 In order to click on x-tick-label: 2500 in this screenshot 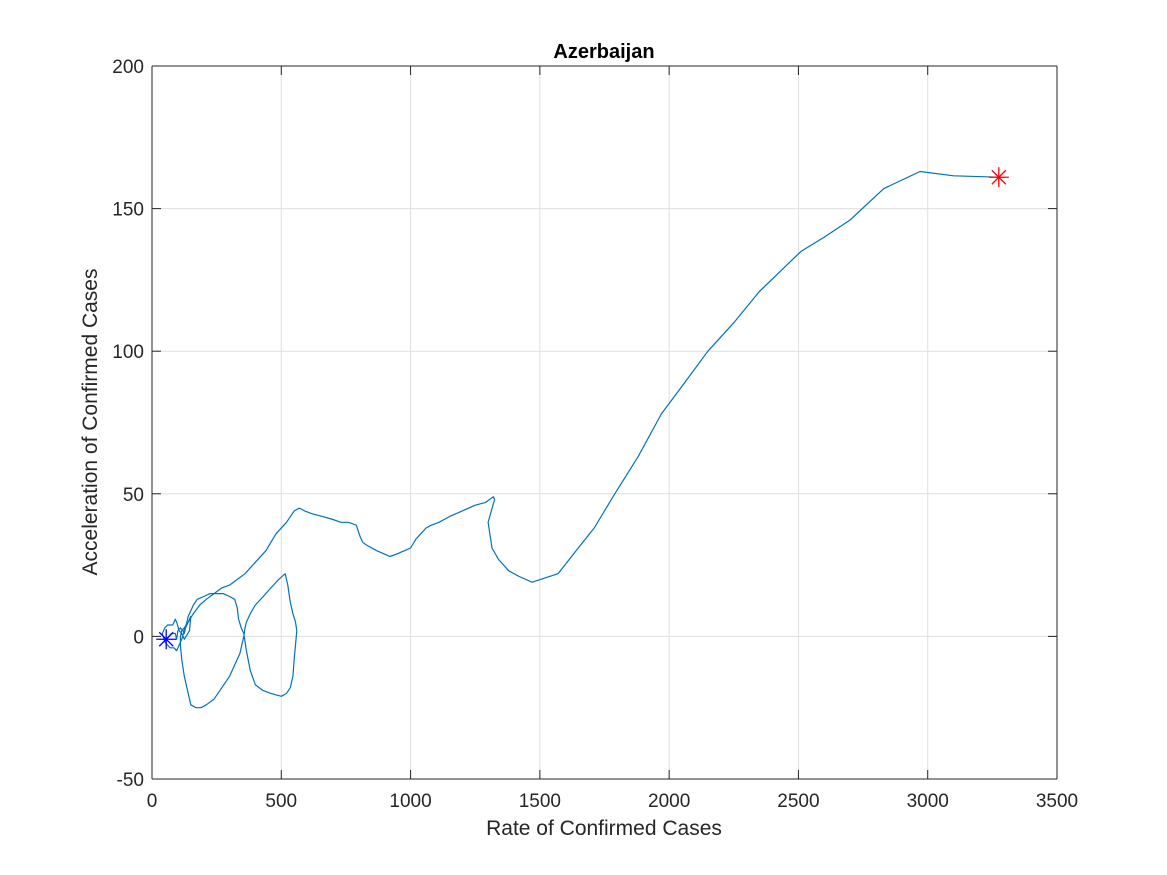, I will do `click(798, 801)`.